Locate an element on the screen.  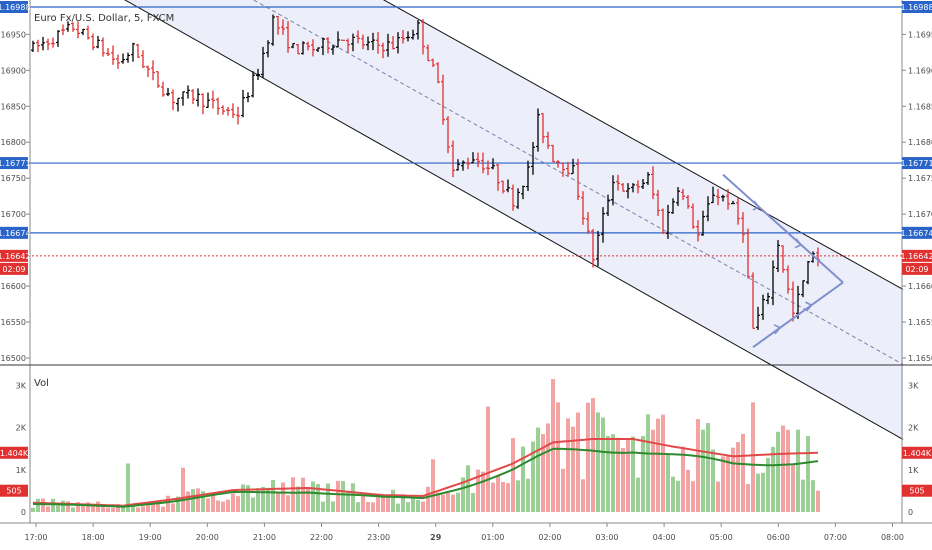
left-price-tick-label: 1.16900 is located at coordinates (13, 70).